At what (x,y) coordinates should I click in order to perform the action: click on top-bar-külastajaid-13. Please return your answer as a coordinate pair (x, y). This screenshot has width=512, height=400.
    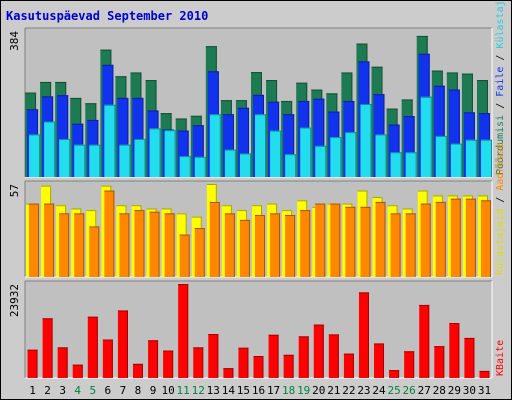
    Looking at the image, I should click on (215, 145).